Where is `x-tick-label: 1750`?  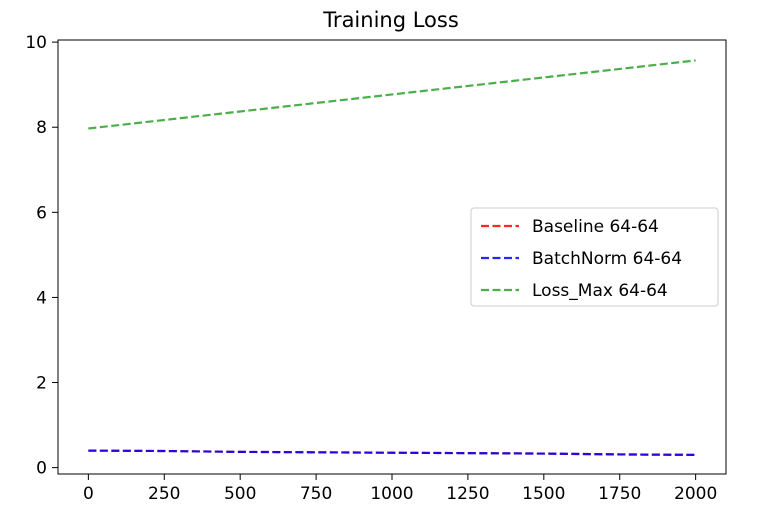 x-tick-label: 1750 is located at coordinates (619, 494).